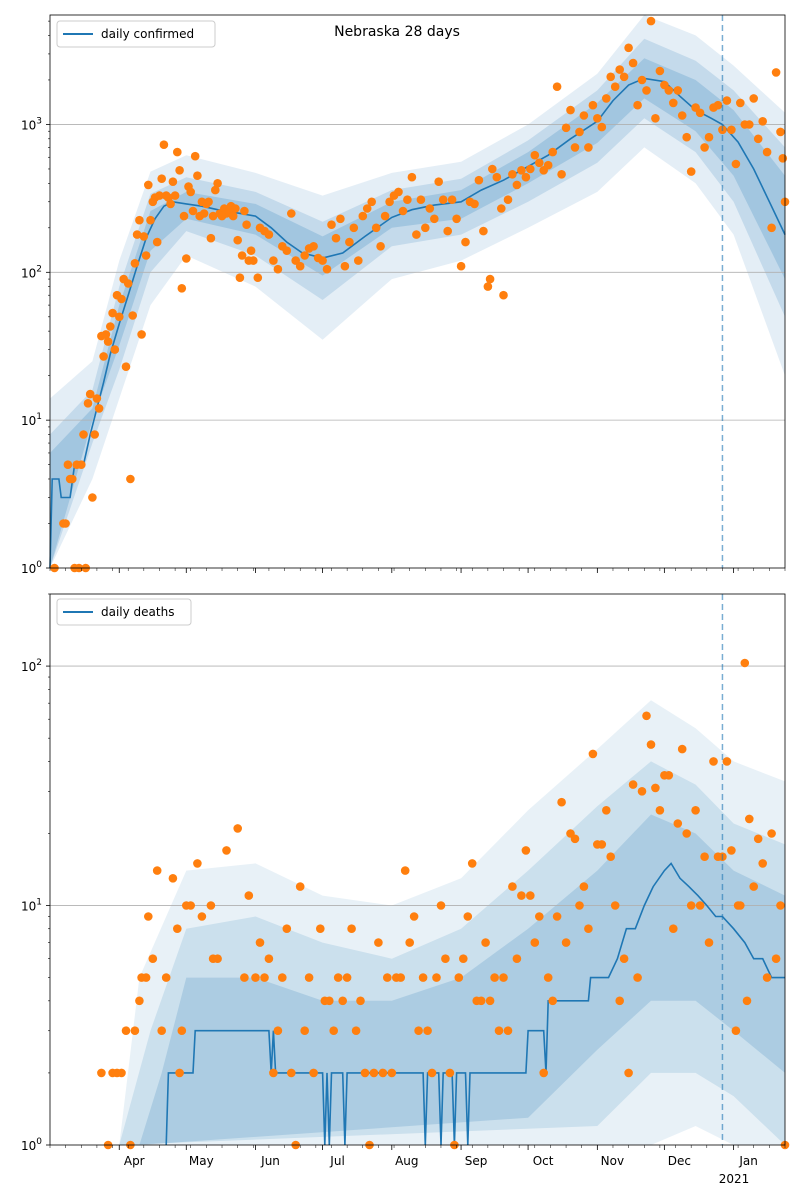  What do you see at coordinates (31, 568) in the screenshot?
I see `y-tick-label-0: 100` at bounding box center [31, 568].